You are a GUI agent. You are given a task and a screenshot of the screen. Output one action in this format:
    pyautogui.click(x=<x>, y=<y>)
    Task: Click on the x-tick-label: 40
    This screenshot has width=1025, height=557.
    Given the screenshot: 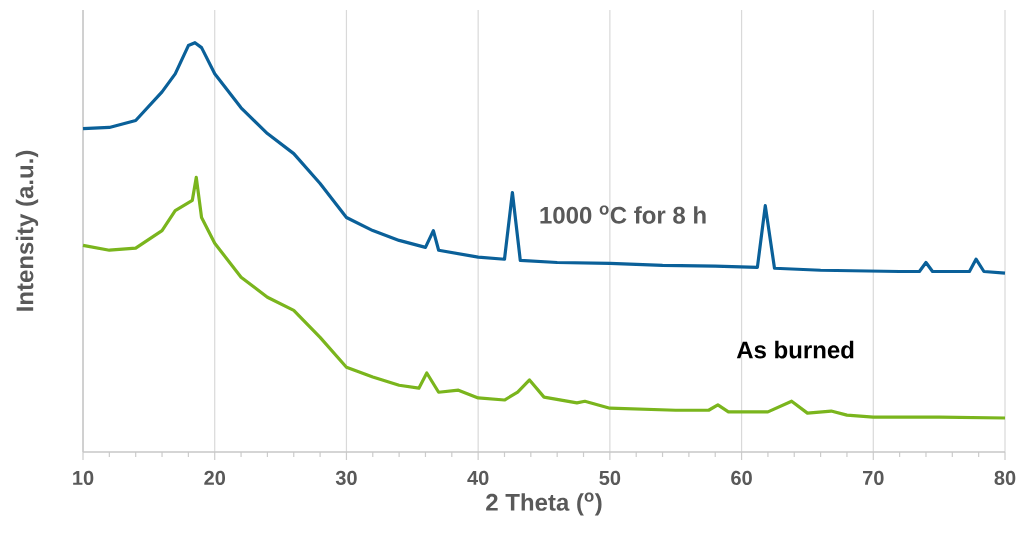 What is the action you would take?
    pyautogui.click(x=478, y=478)
    